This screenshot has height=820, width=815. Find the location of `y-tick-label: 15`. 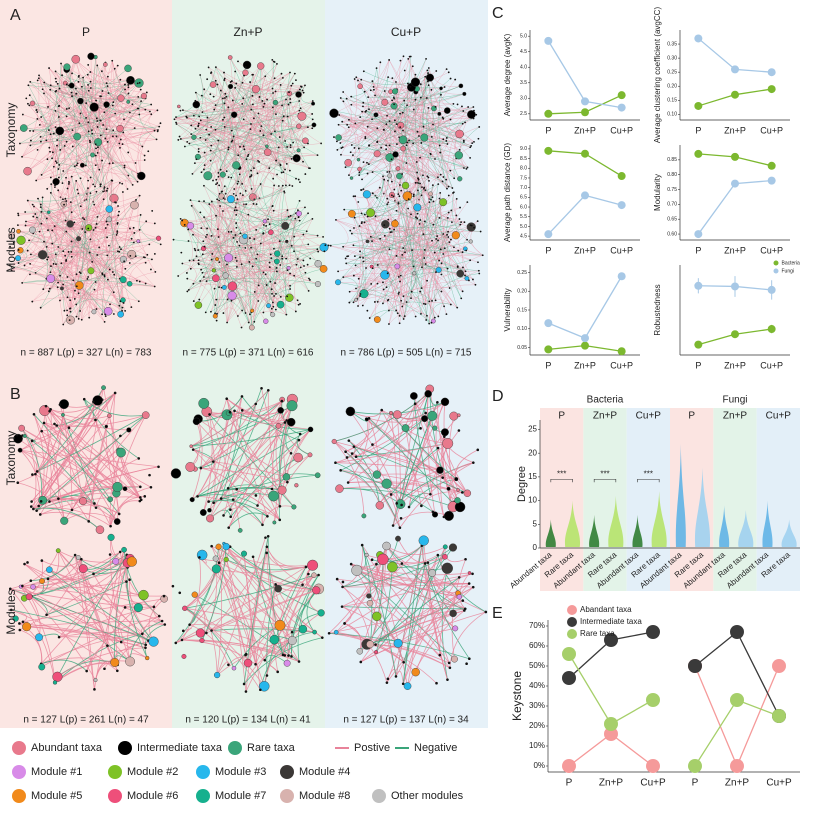

y-tick-label: 15 is located at coordinates (532, 476).